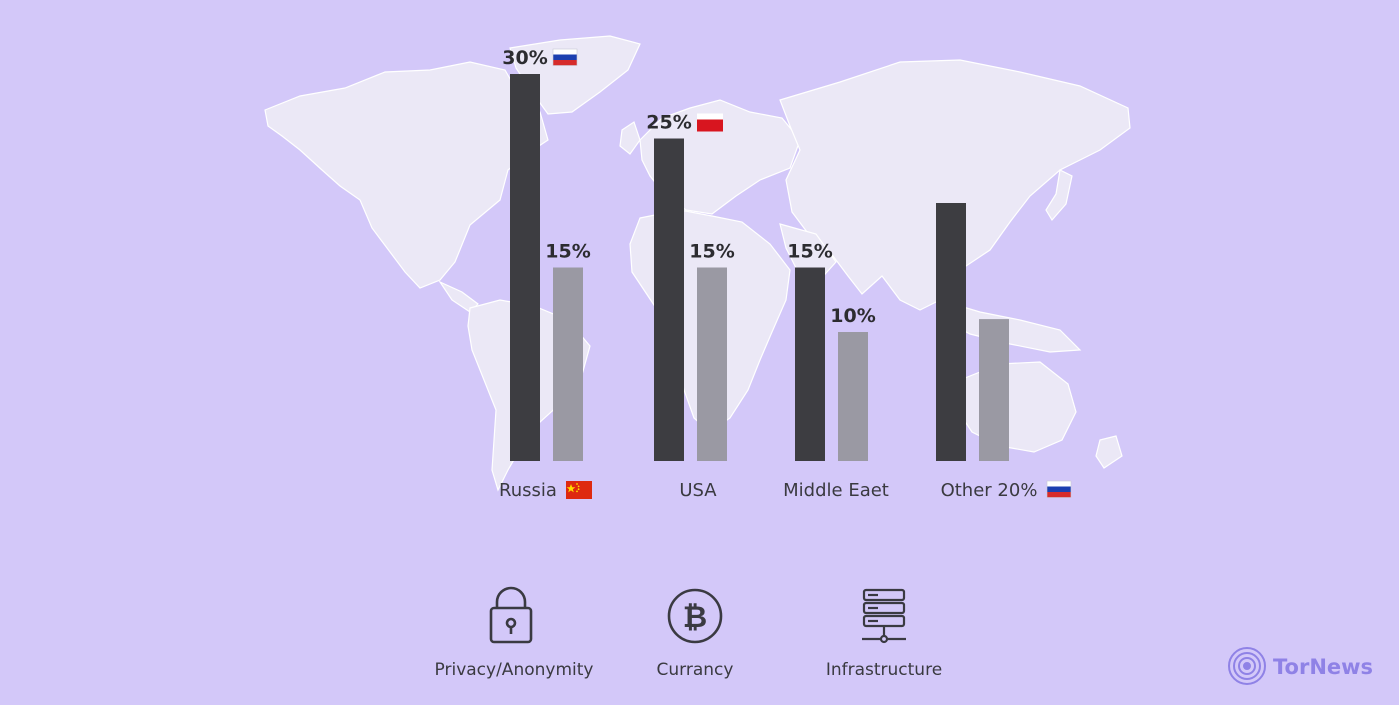 This screenshot has width=1399, height=705. Describe the element at coordinates (836, 490) in the screenshot. I see `category-label: Middle Eaet` at that location.